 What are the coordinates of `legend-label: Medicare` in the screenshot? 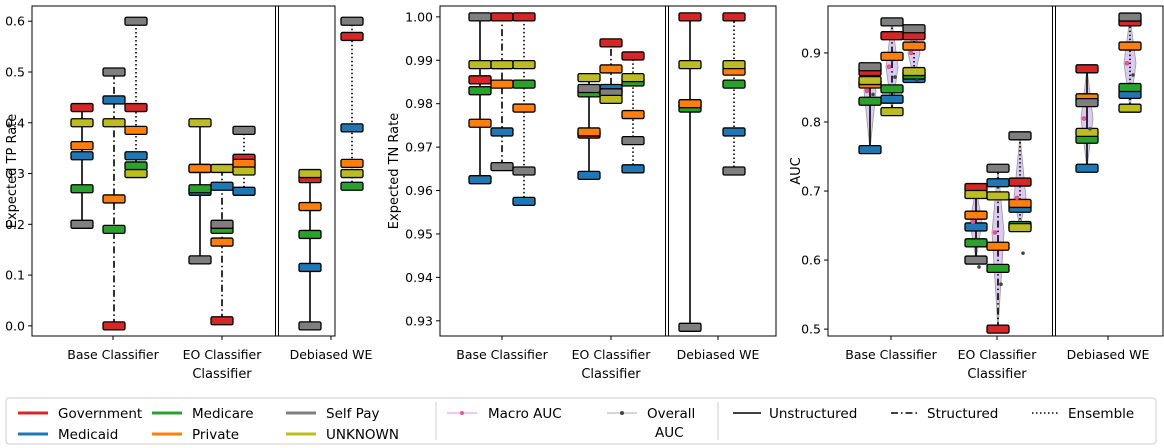 It's located at (223, 414).